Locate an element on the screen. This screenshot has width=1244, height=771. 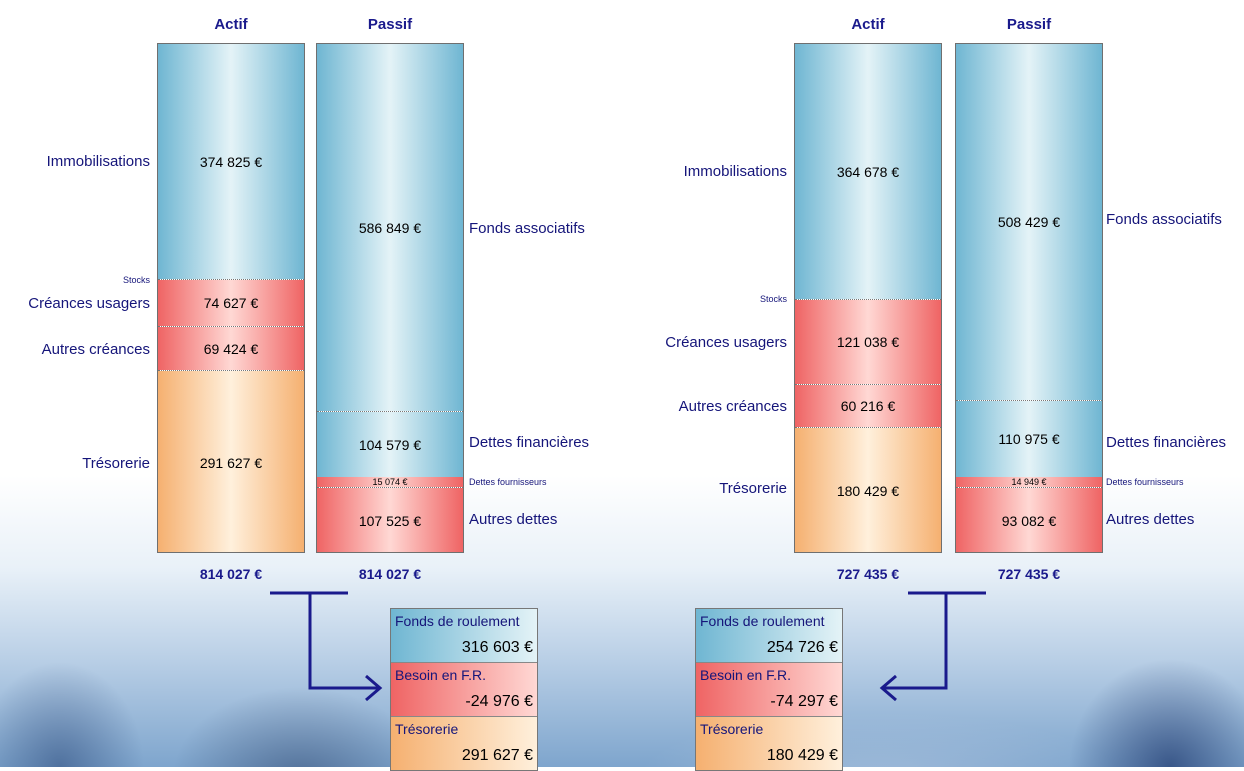
summary-besoin-fr: Besoin en F.R. -24 976 € is located at coordinates (464, 689).